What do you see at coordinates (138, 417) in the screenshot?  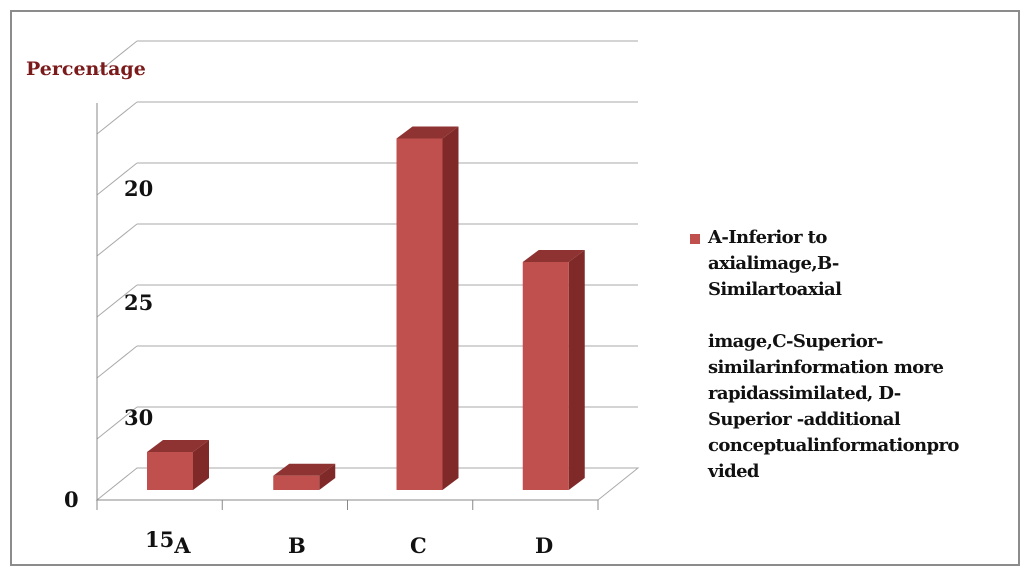 I see `y-tick-label: 30` at bounding box center [138, 417].